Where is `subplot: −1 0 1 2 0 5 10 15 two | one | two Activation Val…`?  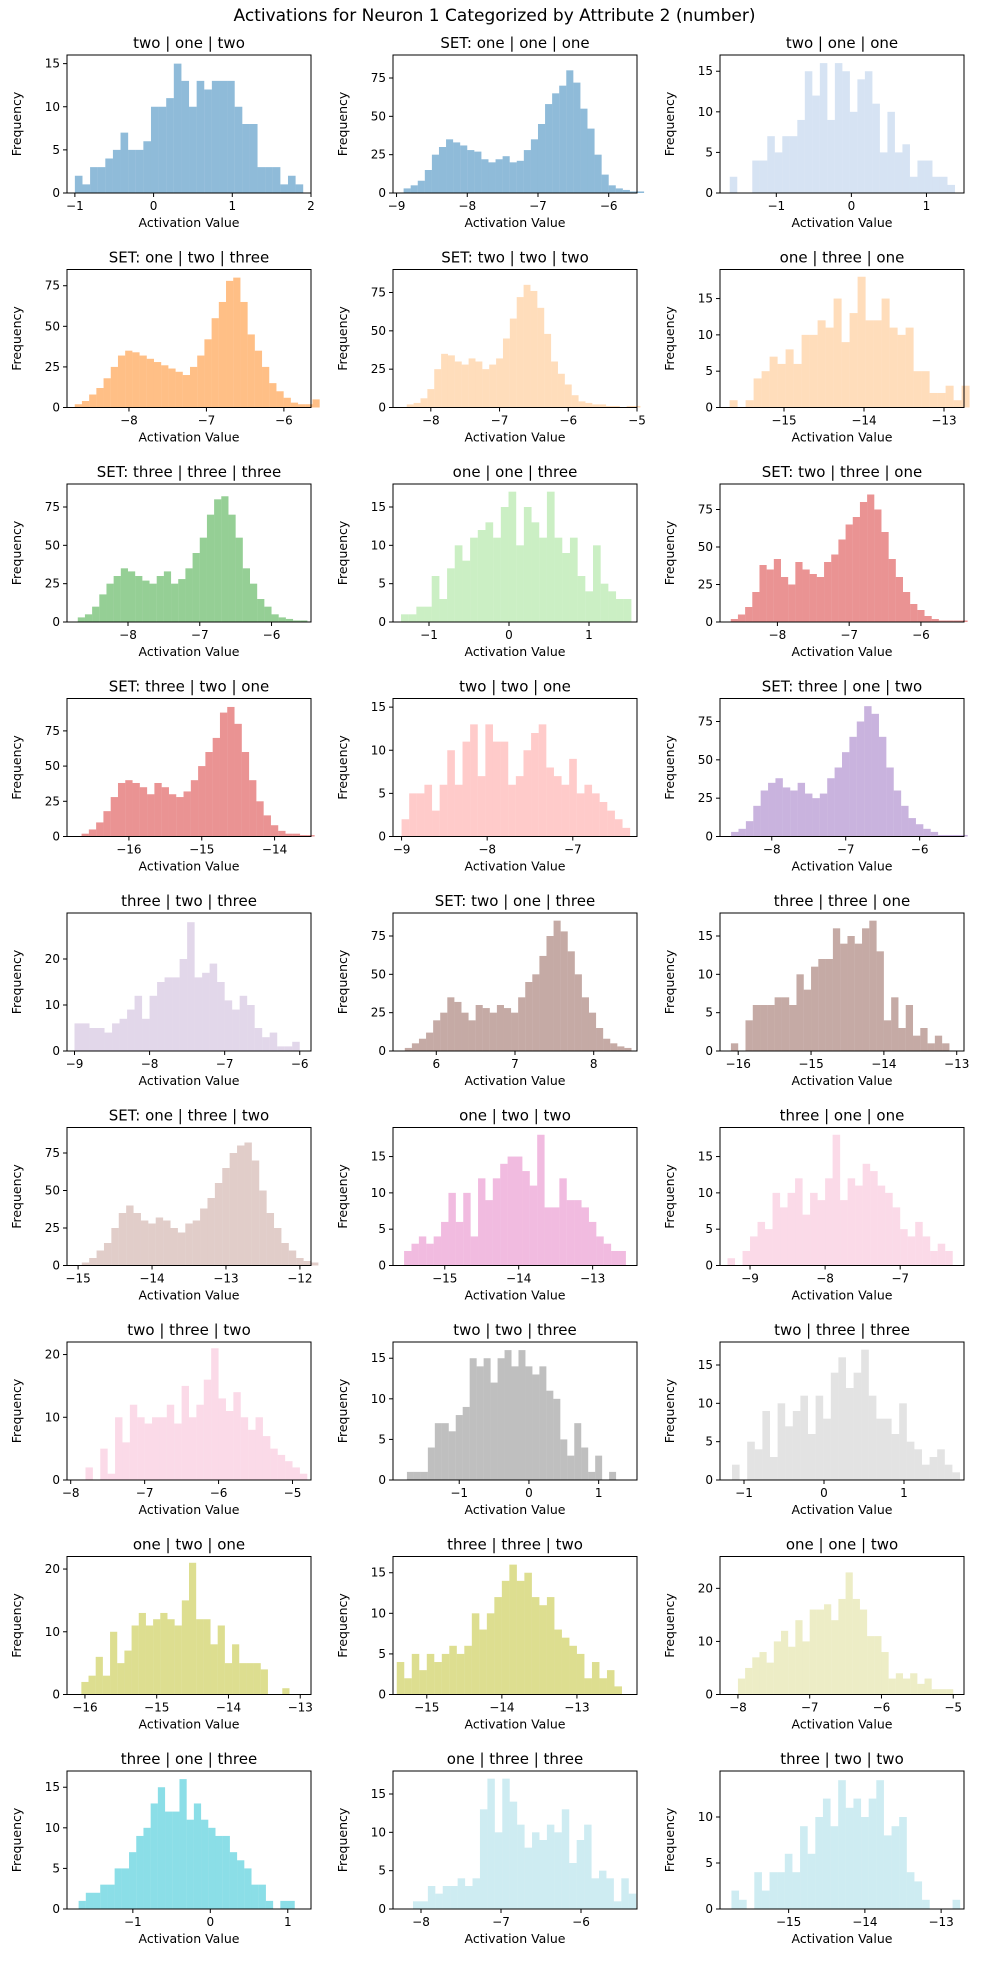 subplot: −1 0 1 2 0 5 10 15 two | one | two Activation Val… is located at coordinates (162, 132).